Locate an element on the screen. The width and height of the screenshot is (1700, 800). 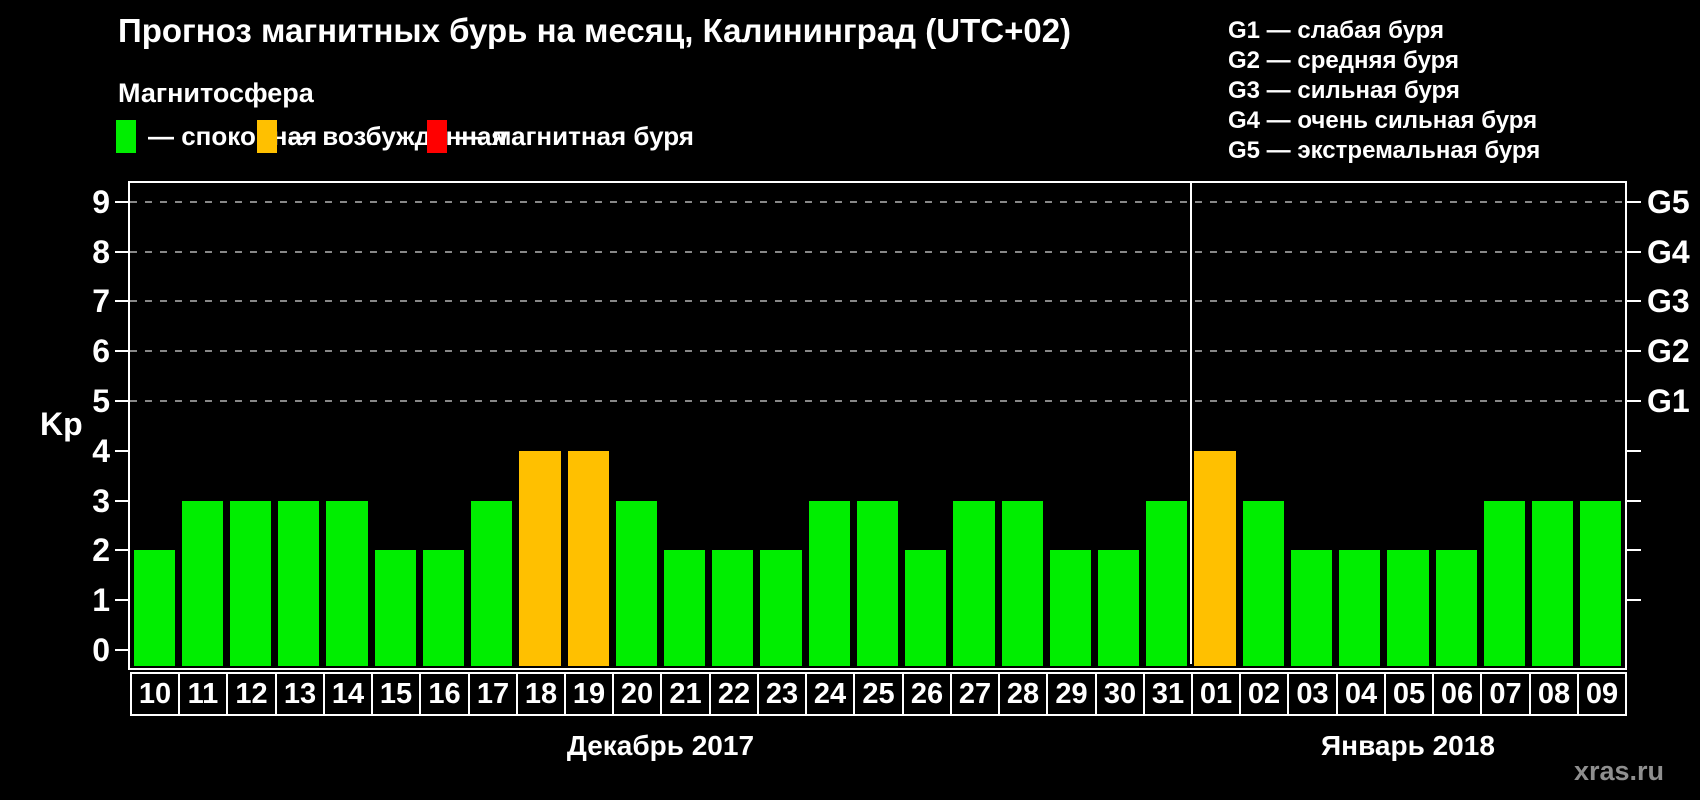
day-cell-14: 14 is located at coordinates (348, 694).